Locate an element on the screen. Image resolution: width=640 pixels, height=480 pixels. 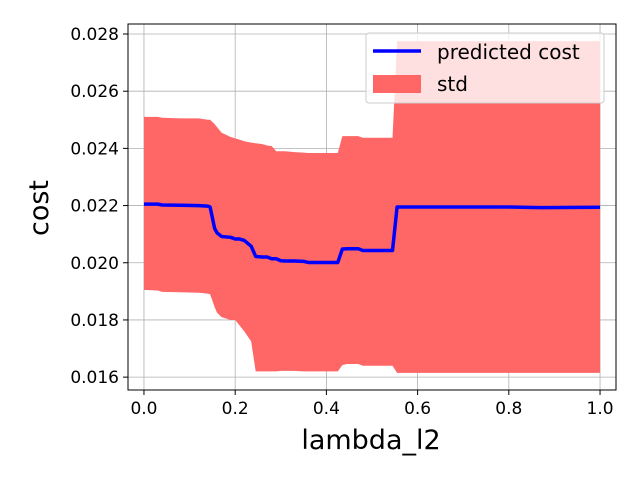
legend-label-std: std is located at coordinates (452, 84).